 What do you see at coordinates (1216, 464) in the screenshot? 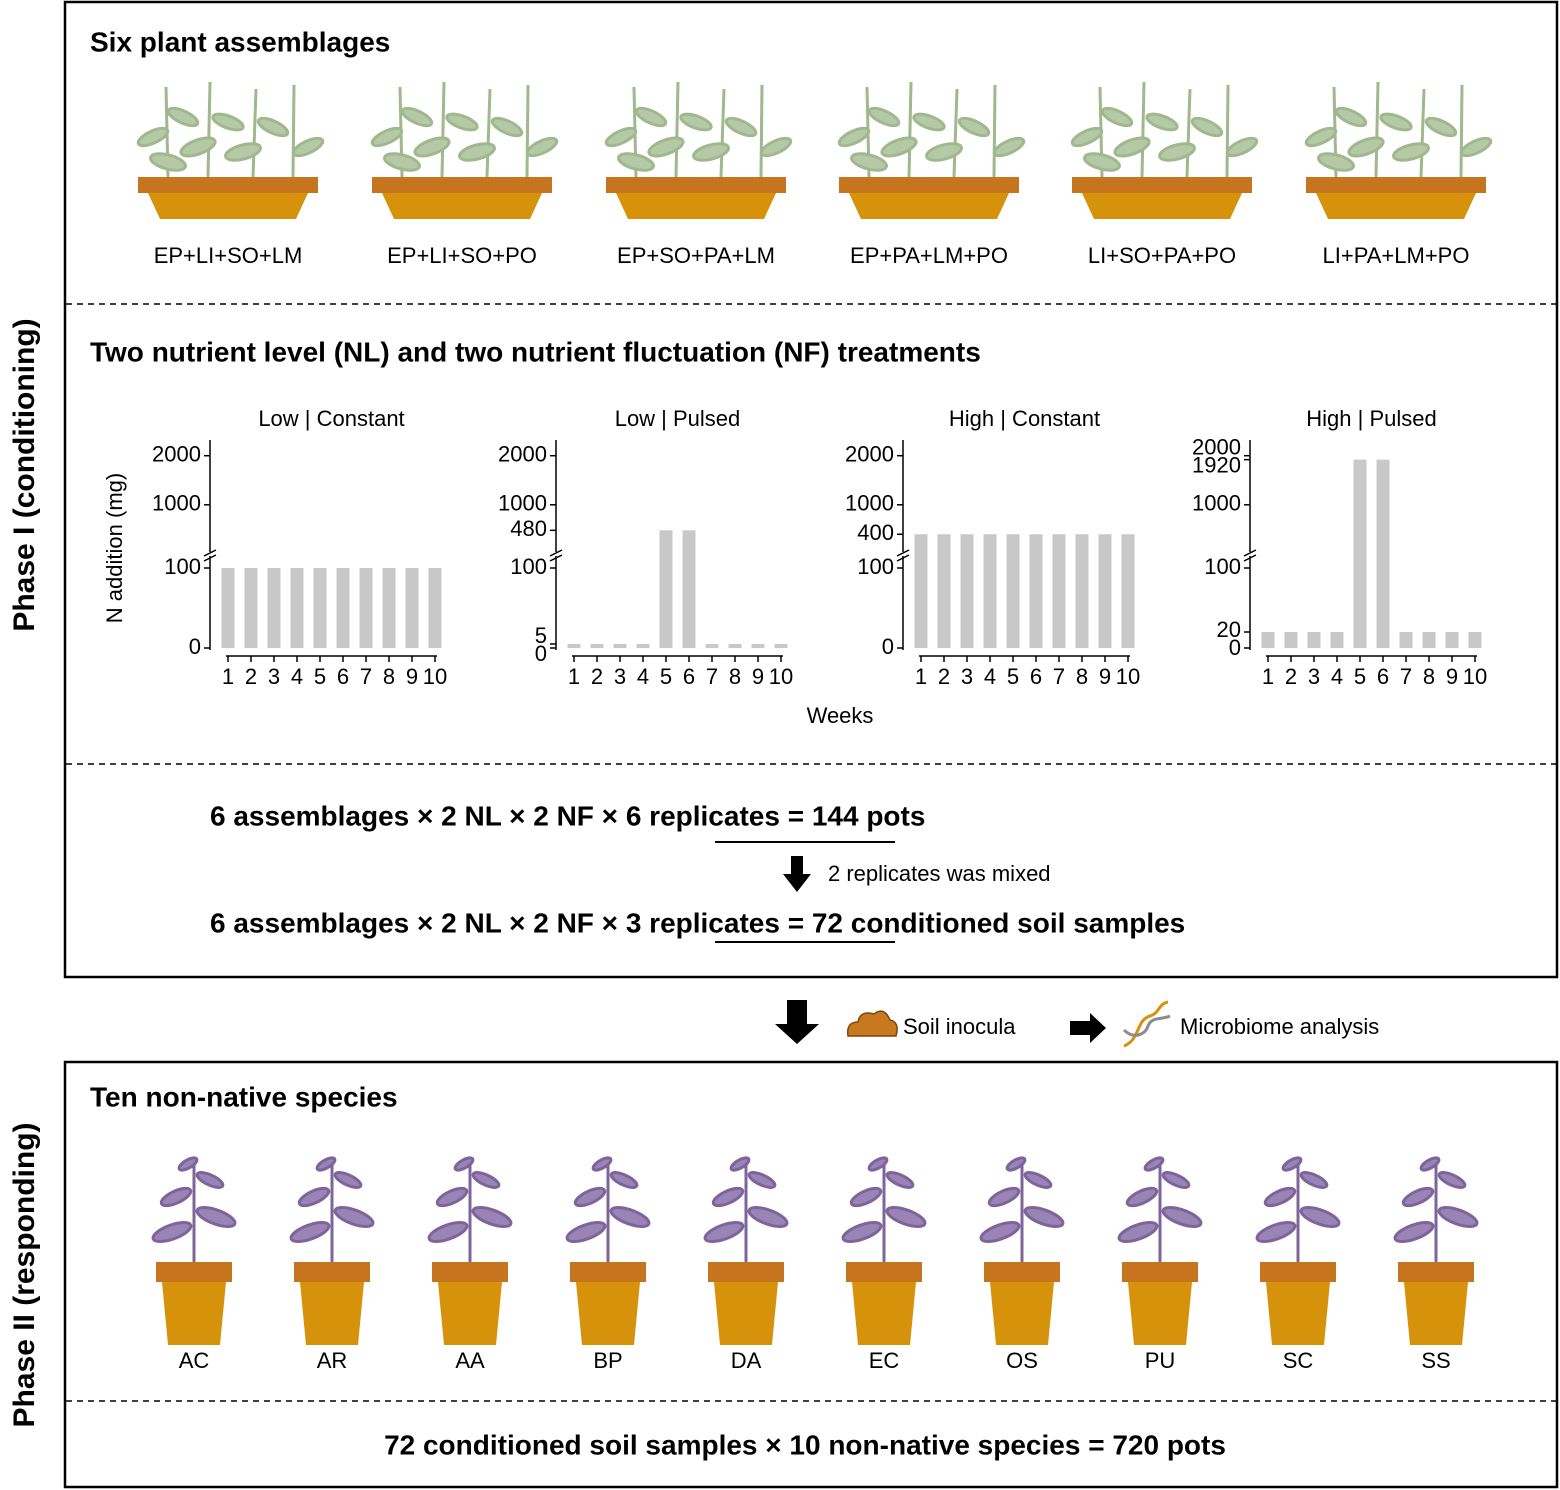
I see `y-tick-label: 1920` at bounding box center [1216, 464].